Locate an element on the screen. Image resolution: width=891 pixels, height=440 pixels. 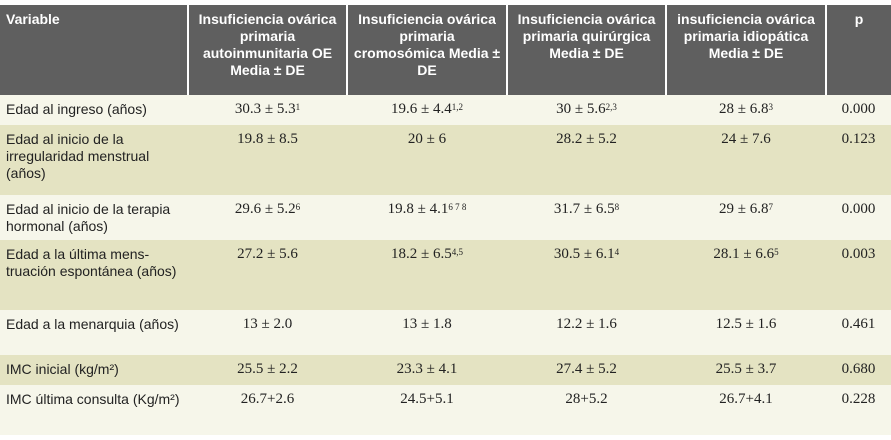
value-cell-value: 27.4 ± 5.2 is located at coordinates (586, 369).